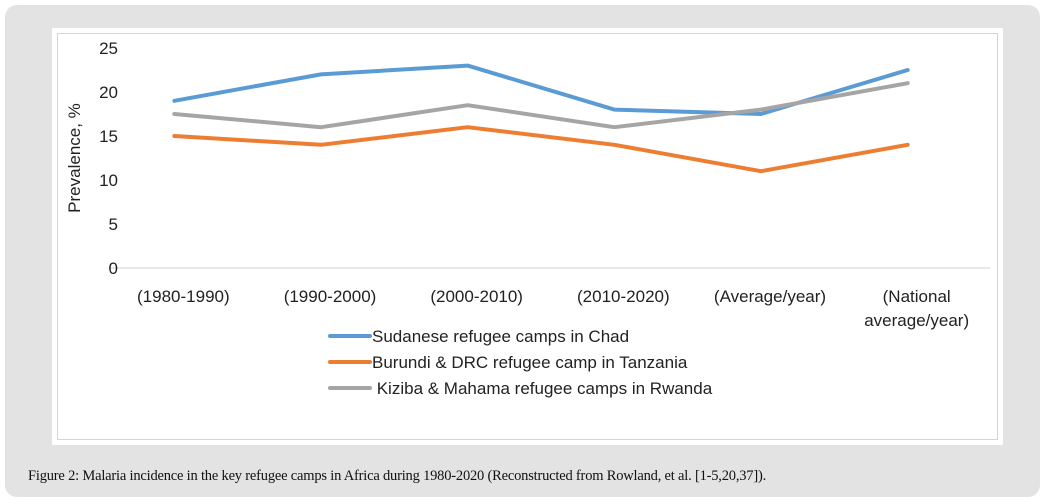  What do you see at coordinates (500, 336) in the screenshot?
I see `legend-label: Sudanese refugee camps in Chad` at bounding box center [500, 336].